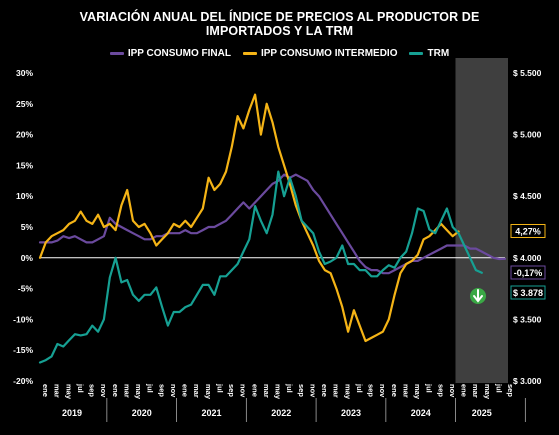  Describe the element at coordinates (24, 135) in the screenshot. I see `y-left-tick-label: 20%` at that location.